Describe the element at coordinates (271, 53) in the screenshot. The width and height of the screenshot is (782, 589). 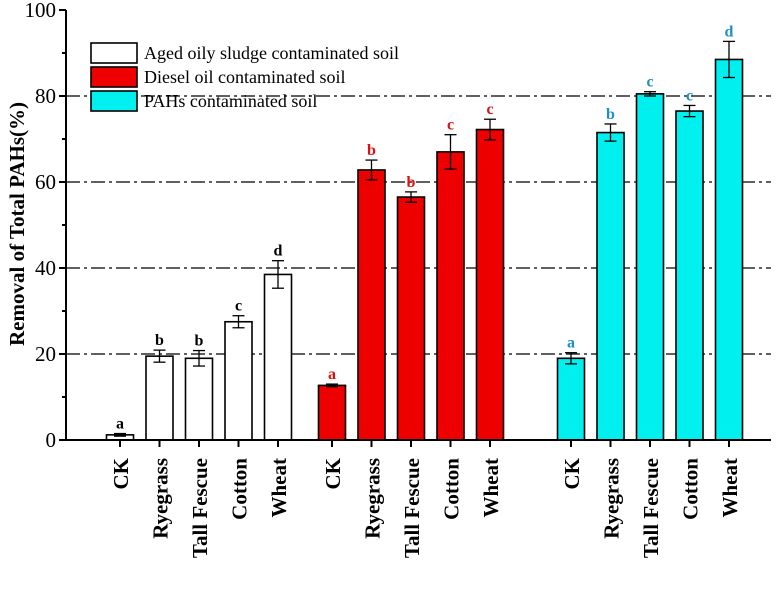
I see `legend-label: Aged oily sludge contaminated soil` at that location.